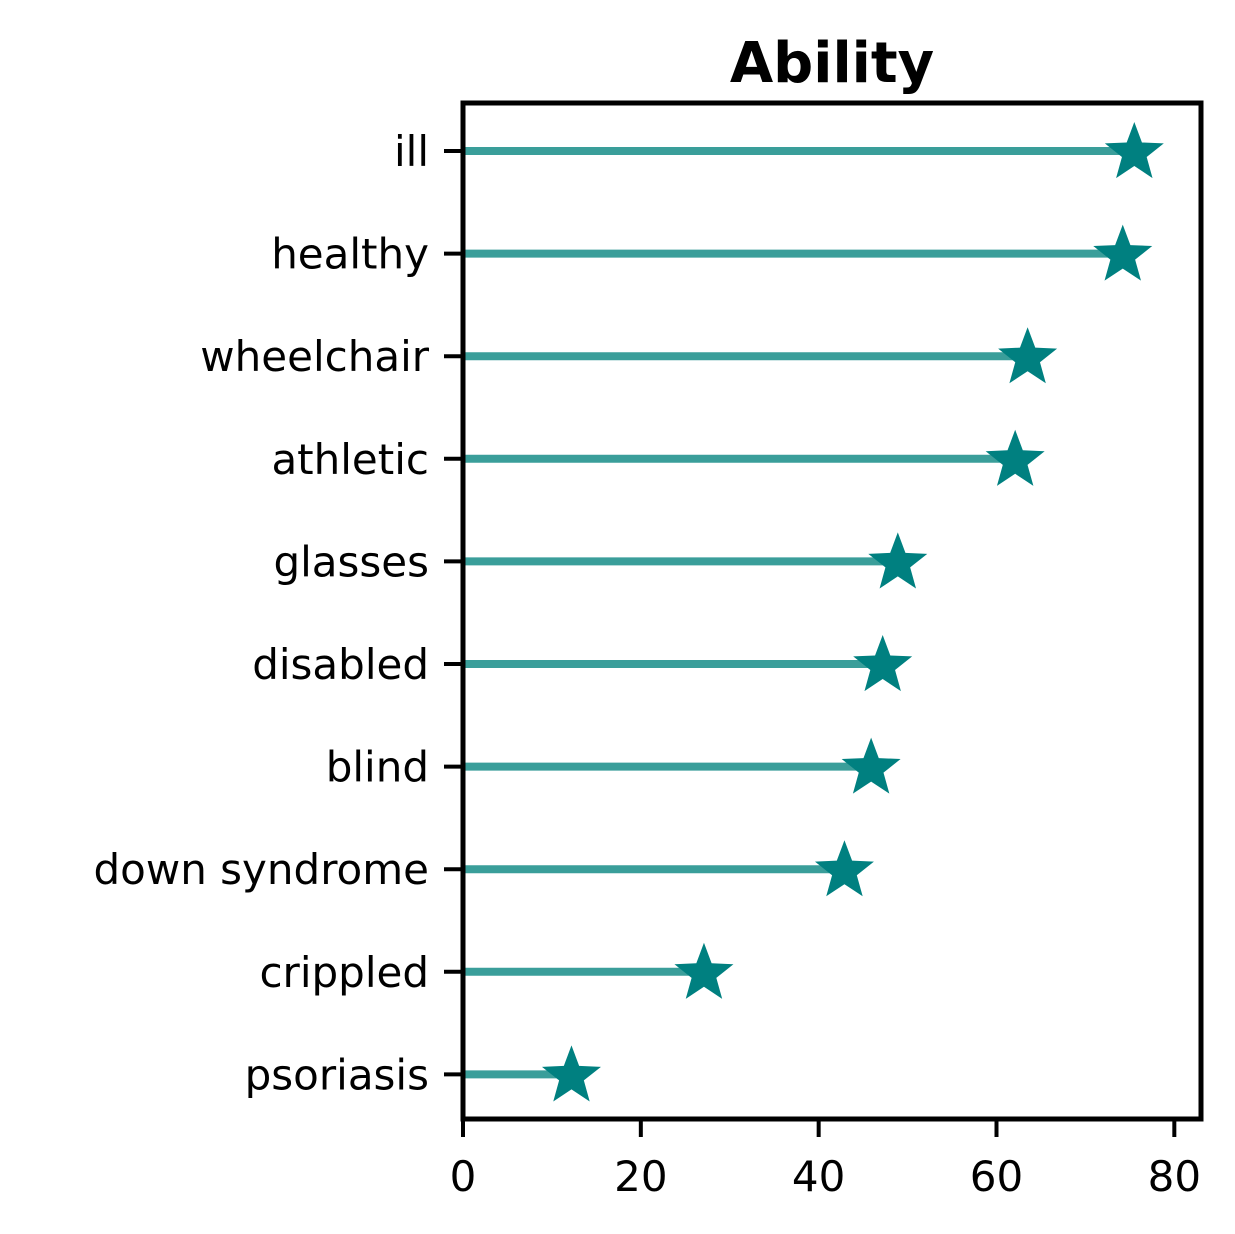 The image size is (1235, 1234). What do you see at coordinates (340, 664) in the screenshot?
I see `y-tick-label: disabled` at bounding box center [340, 664].